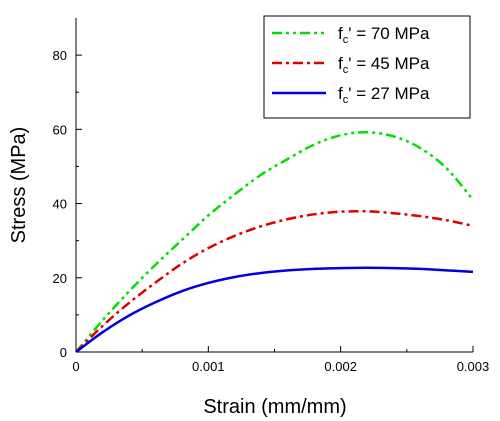 This screenshot has height=421, width=500. Describe the element at coordinates (63, 352) in the screenshot. I see `y-tick-label: 0` at that location.